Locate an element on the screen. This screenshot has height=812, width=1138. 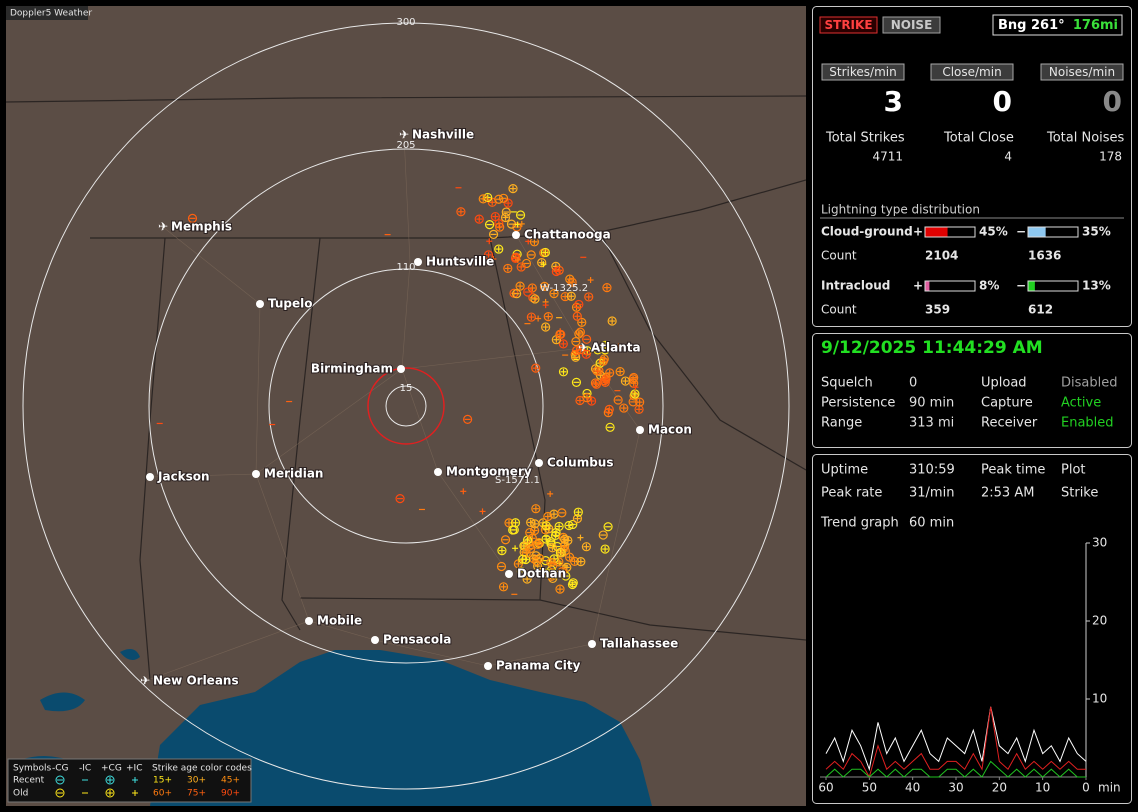
noise-button is located at coordinates (911, 25).